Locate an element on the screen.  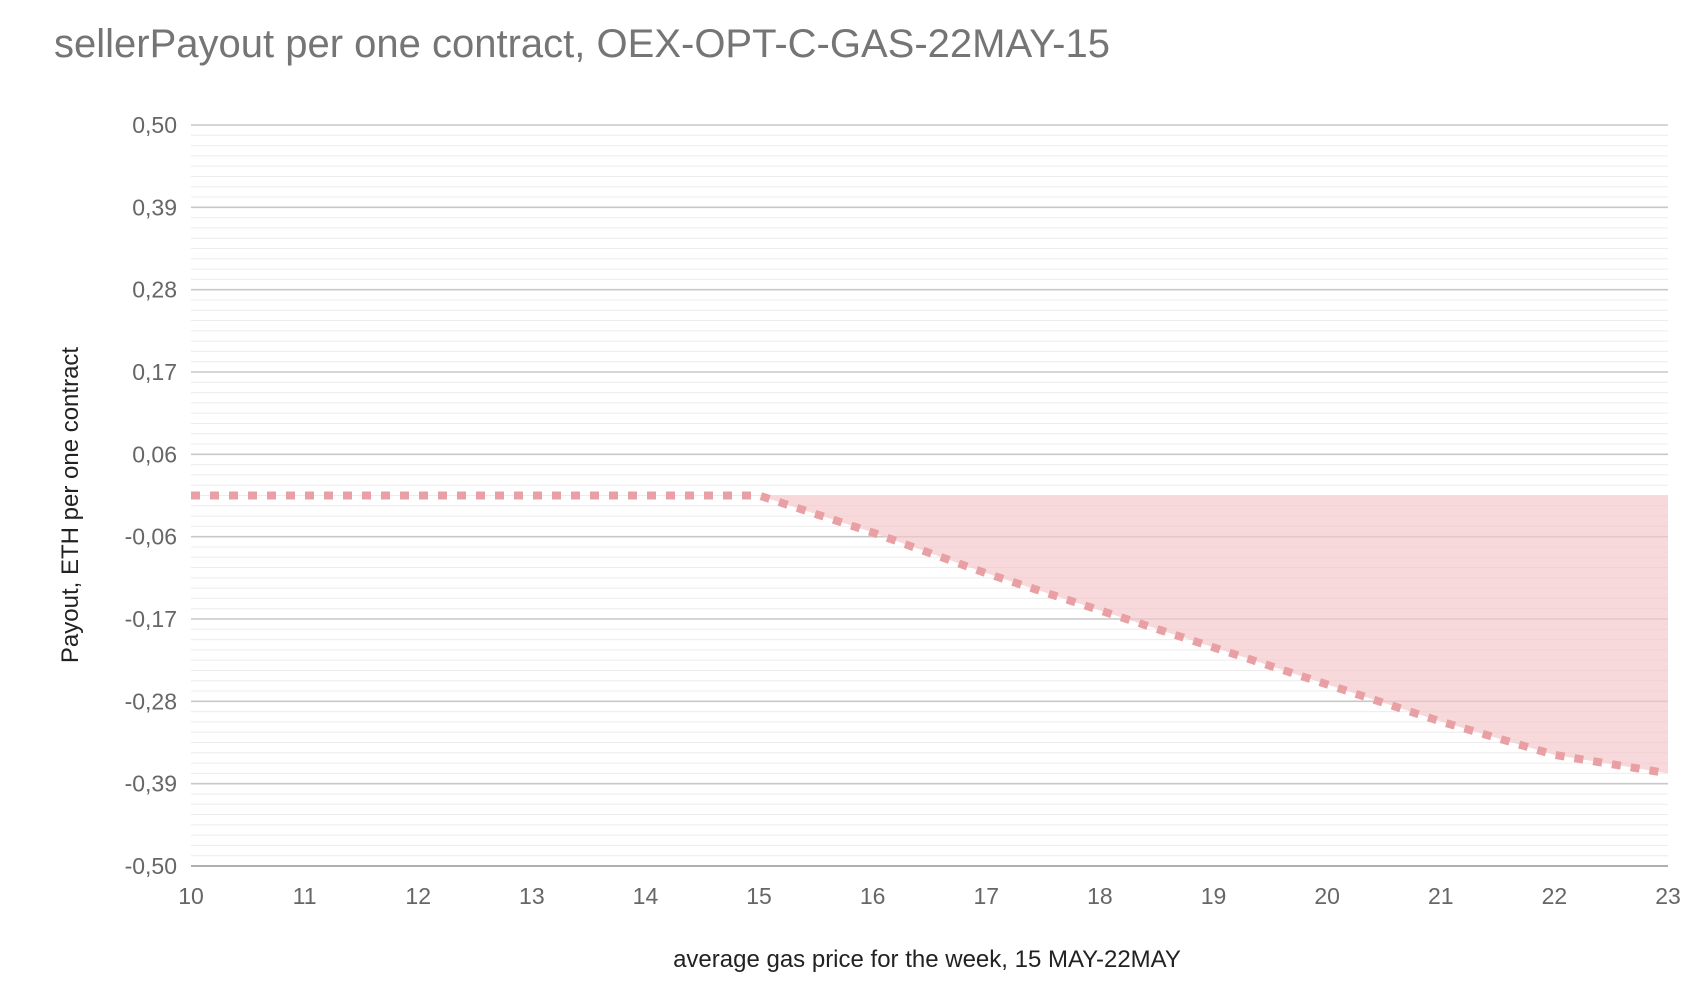
x-tick-label: 12 is located at coordinates (418, 896).